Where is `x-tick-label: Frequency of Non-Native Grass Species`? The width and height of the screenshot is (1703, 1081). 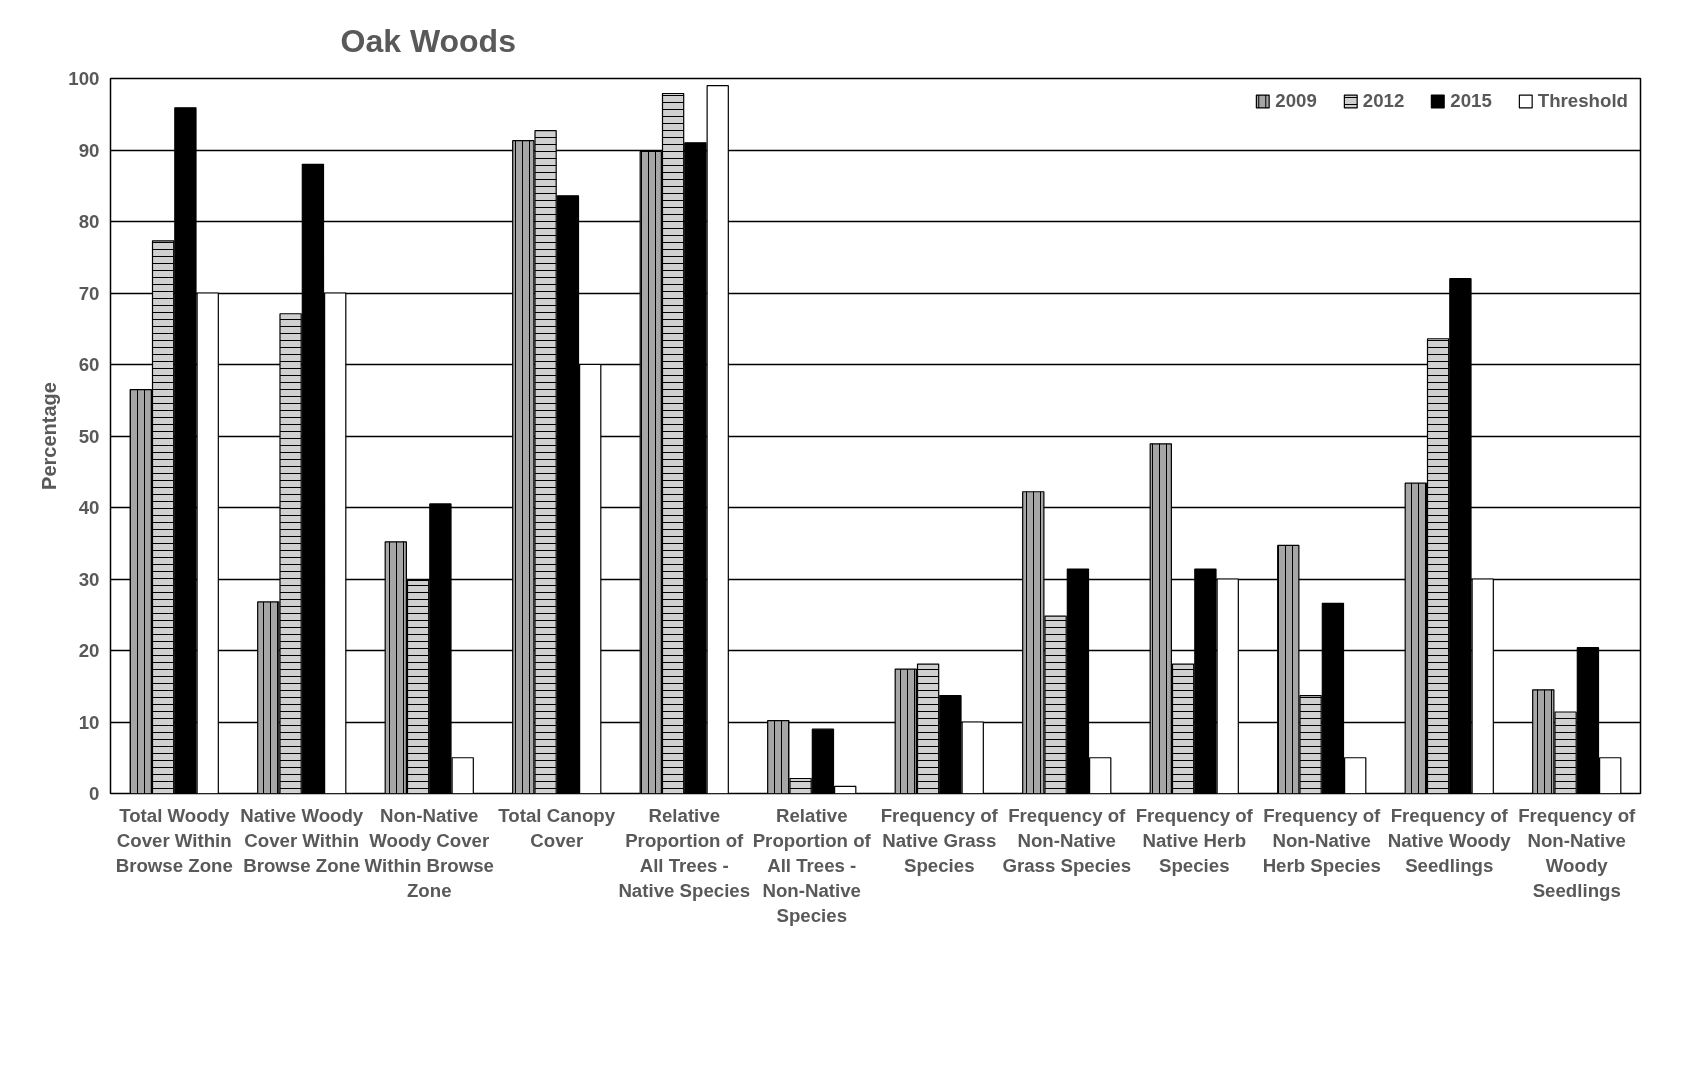 x-tick-label: Frequency of Non-Native Grass Species is located at coordinates (1067, 840).